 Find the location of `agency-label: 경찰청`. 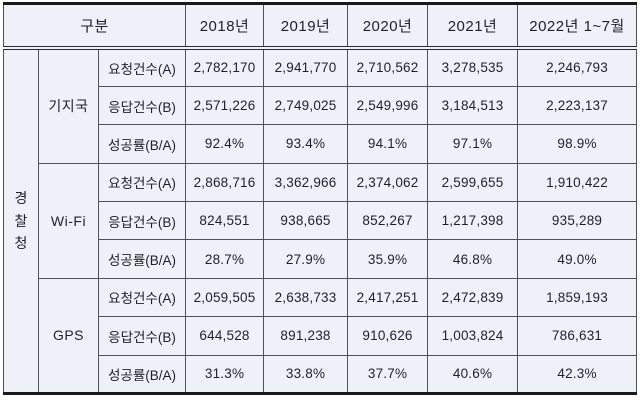

agency-label: 경찰청 is located at coordinates (21, 221).